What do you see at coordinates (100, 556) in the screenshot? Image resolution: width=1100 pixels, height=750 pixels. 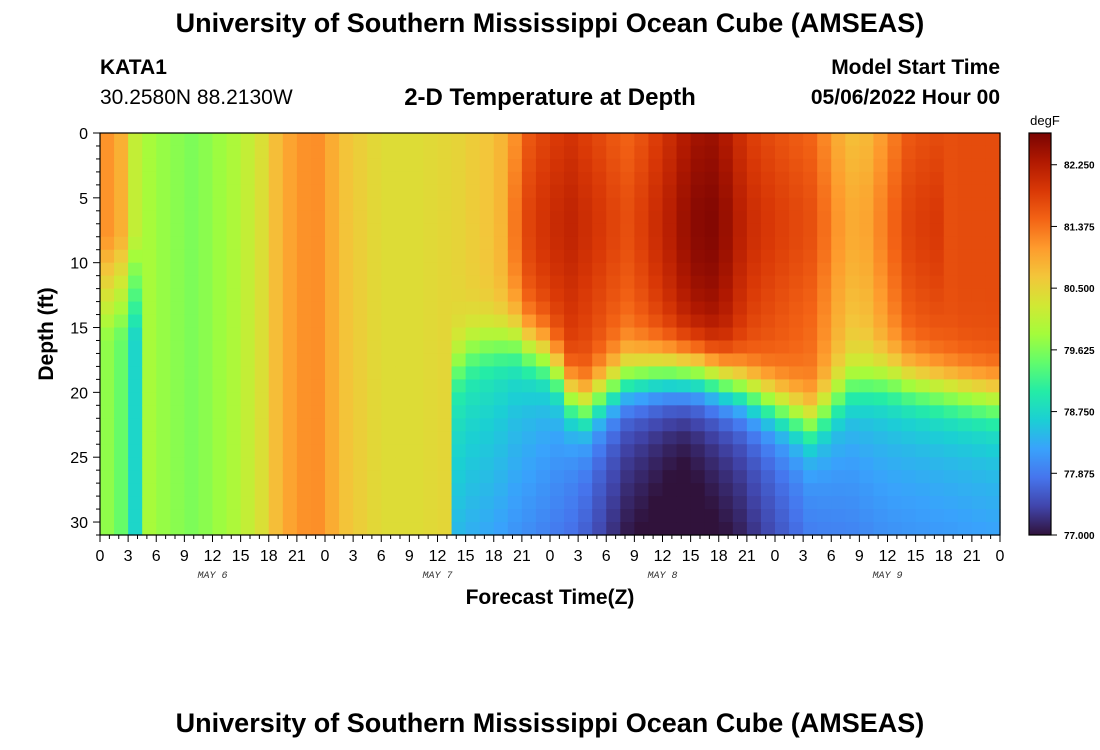 I see `x-tick-label: 0` at bounding box center [100, 556].